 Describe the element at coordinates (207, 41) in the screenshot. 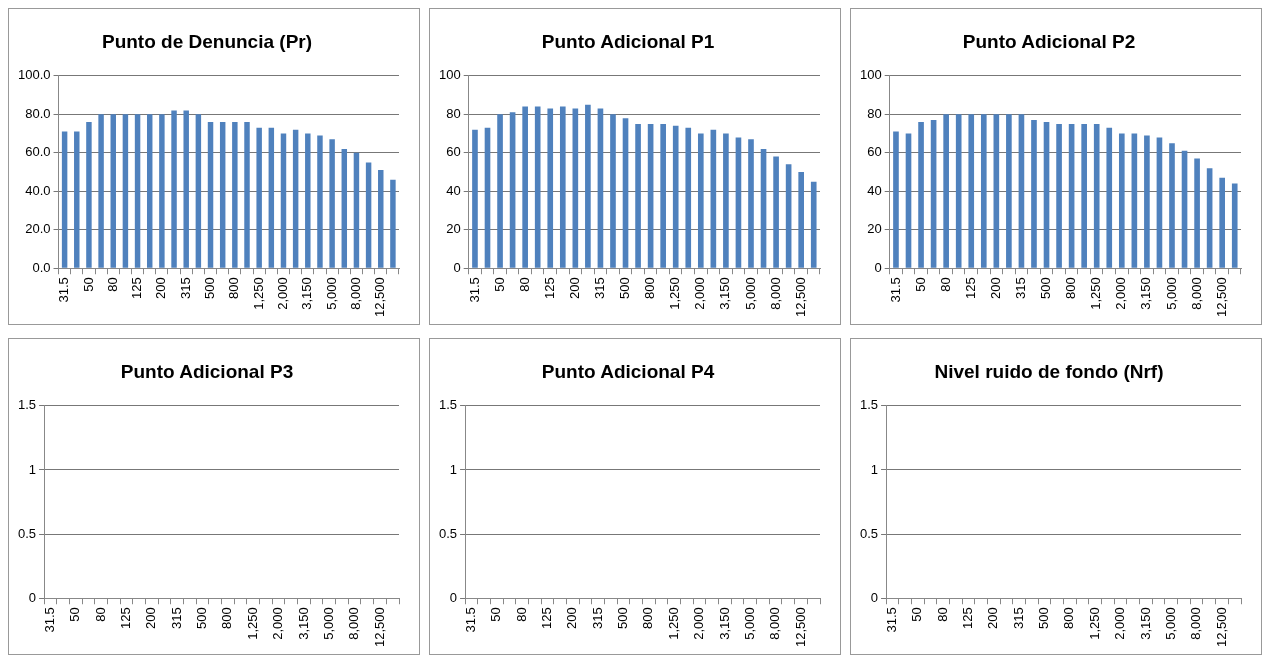

I see `chart-title: Punto de Denuncia (Pr)` at that location.